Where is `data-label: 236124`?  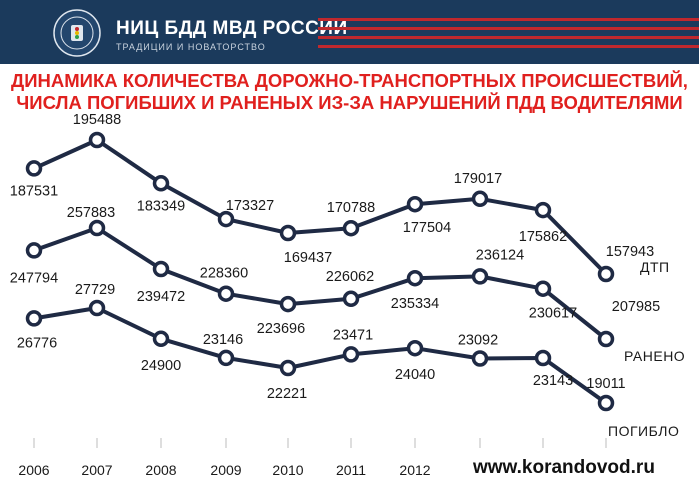 data-label: 236124 is located at coordinates (500, 255).